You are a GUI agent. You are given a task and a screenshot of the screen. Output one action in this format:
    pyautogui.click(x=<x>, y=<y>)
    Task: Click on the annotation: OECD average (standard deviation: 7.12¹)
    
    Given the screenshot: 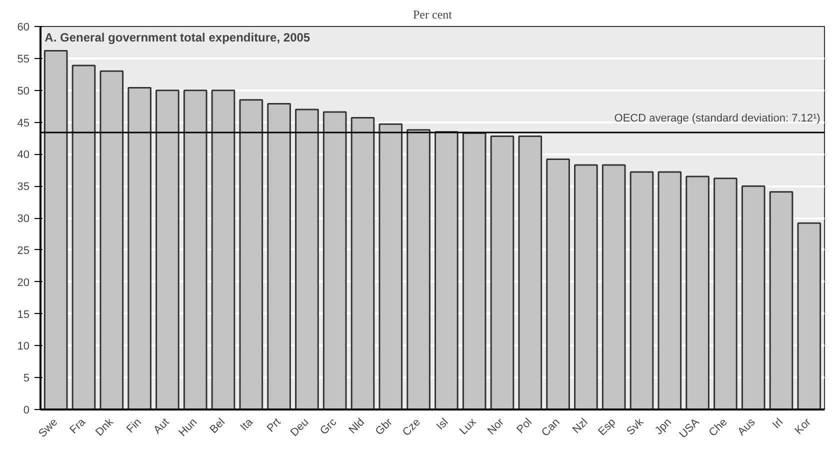 What is the action you would take?
    pyautogui.click(x=717, y=118)
    